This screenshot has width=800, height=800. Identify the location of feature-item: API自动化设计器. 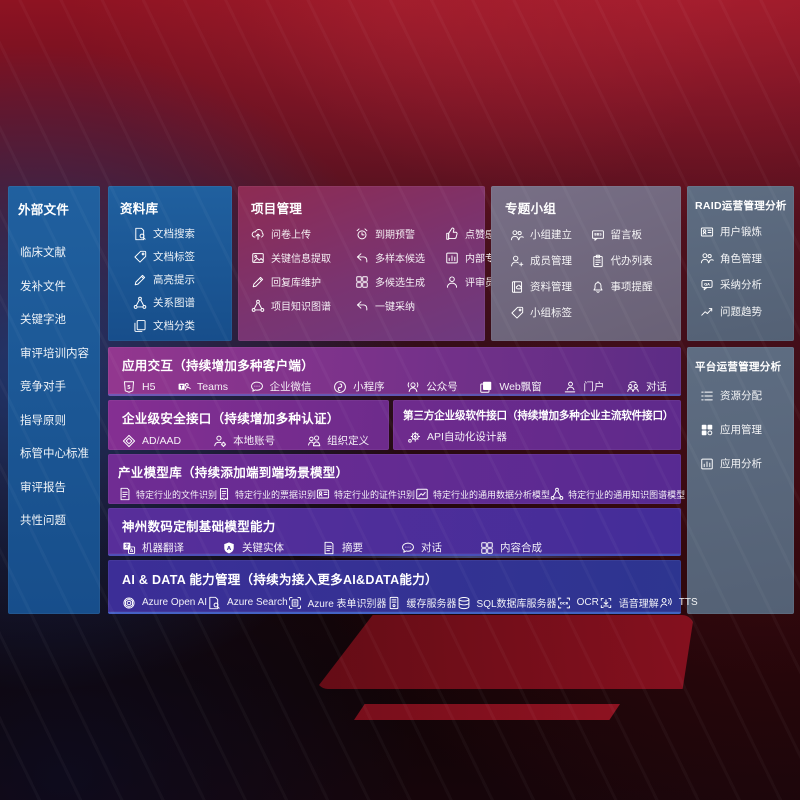
(457, 436).